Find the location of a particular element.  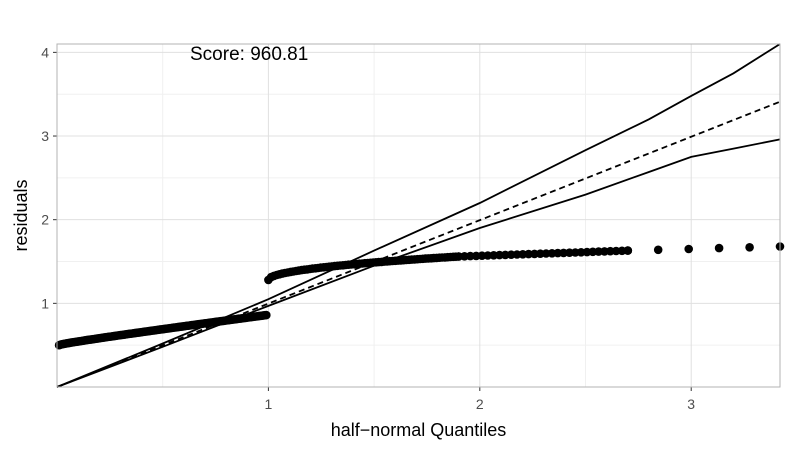

score-annotation: Score: 960.81 is located at coordinates (249, 54).